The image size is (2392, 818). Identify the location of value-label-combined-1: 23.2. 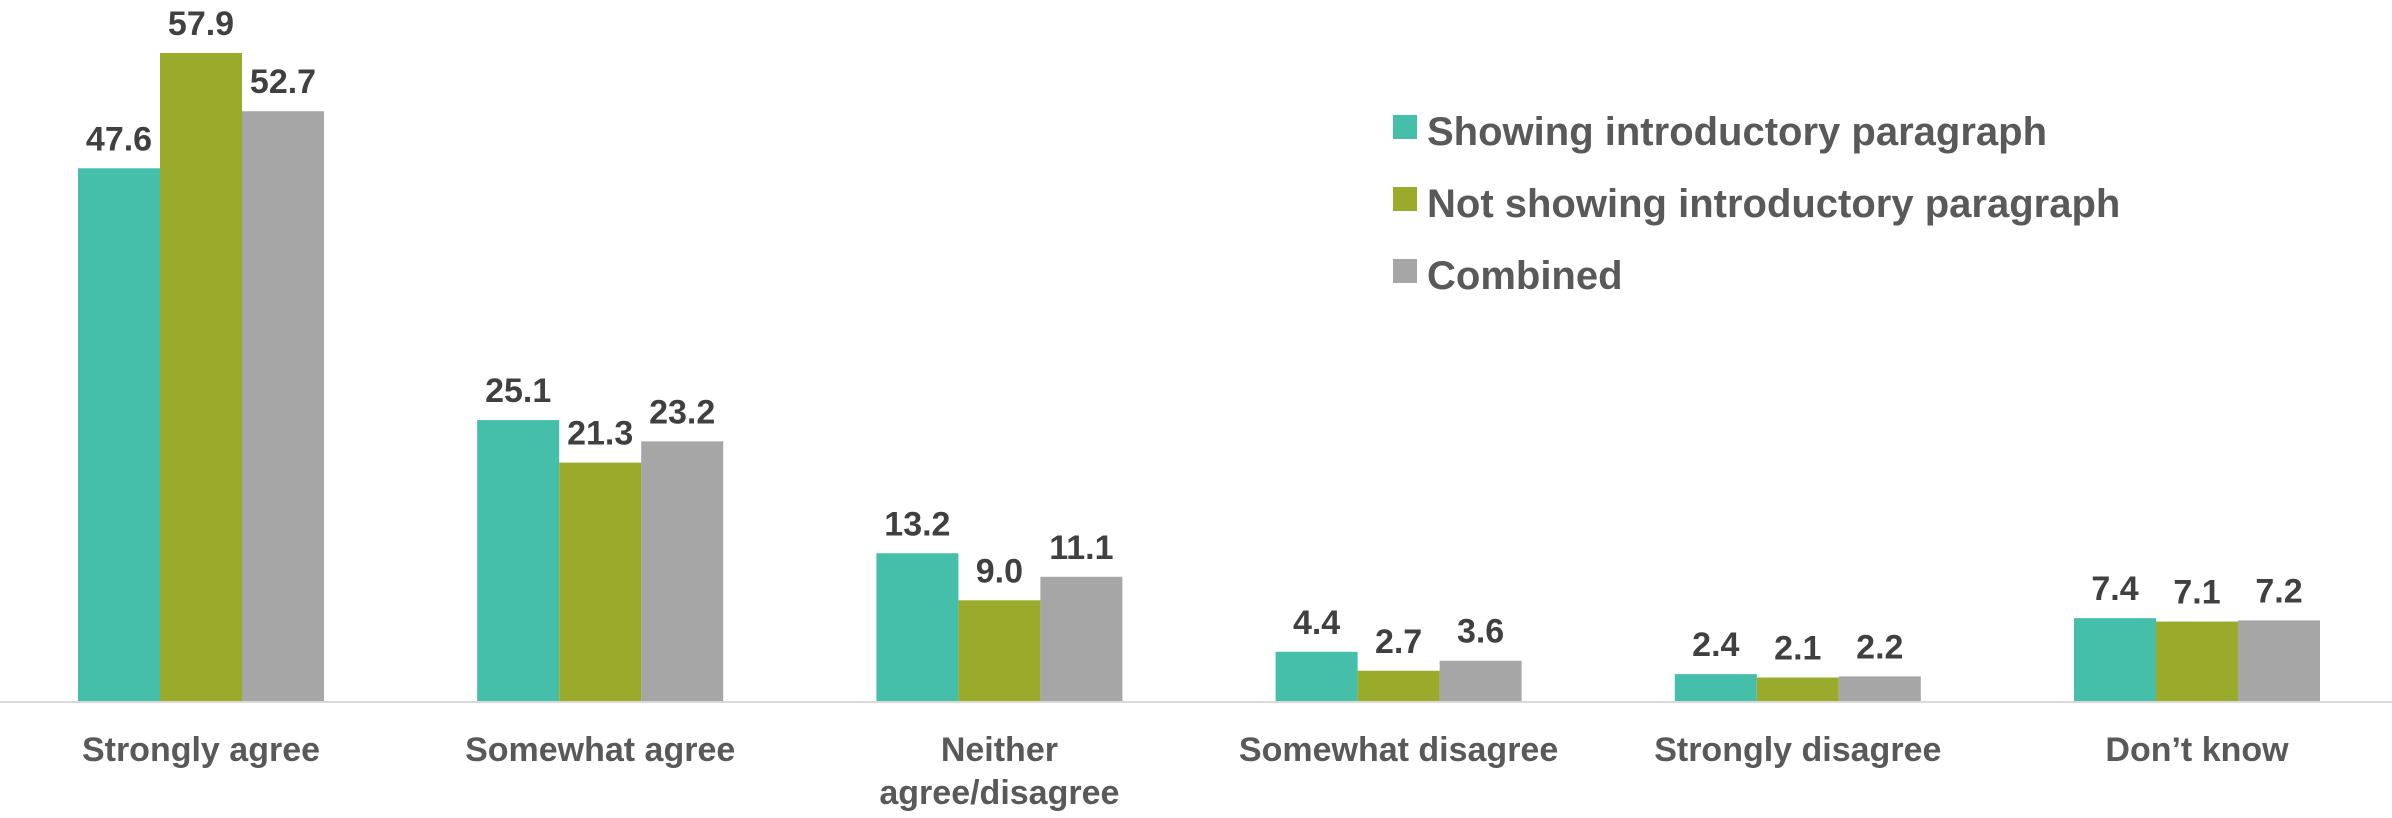
(682, 412).